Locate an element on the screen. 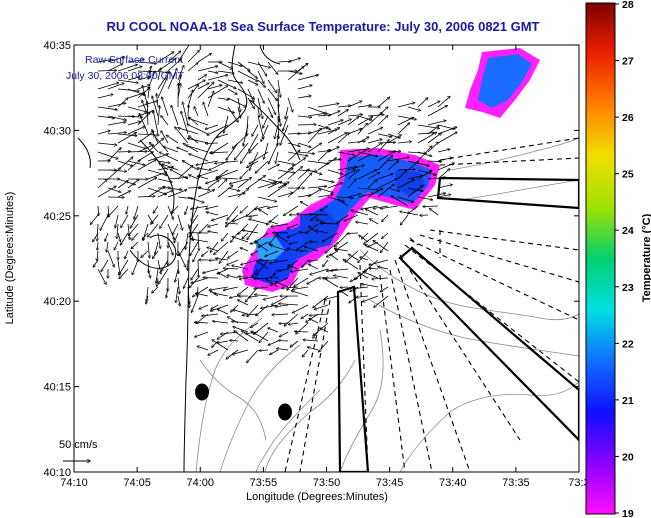  colorbar-tick-label: 25 is located at coordinates (628, 175).